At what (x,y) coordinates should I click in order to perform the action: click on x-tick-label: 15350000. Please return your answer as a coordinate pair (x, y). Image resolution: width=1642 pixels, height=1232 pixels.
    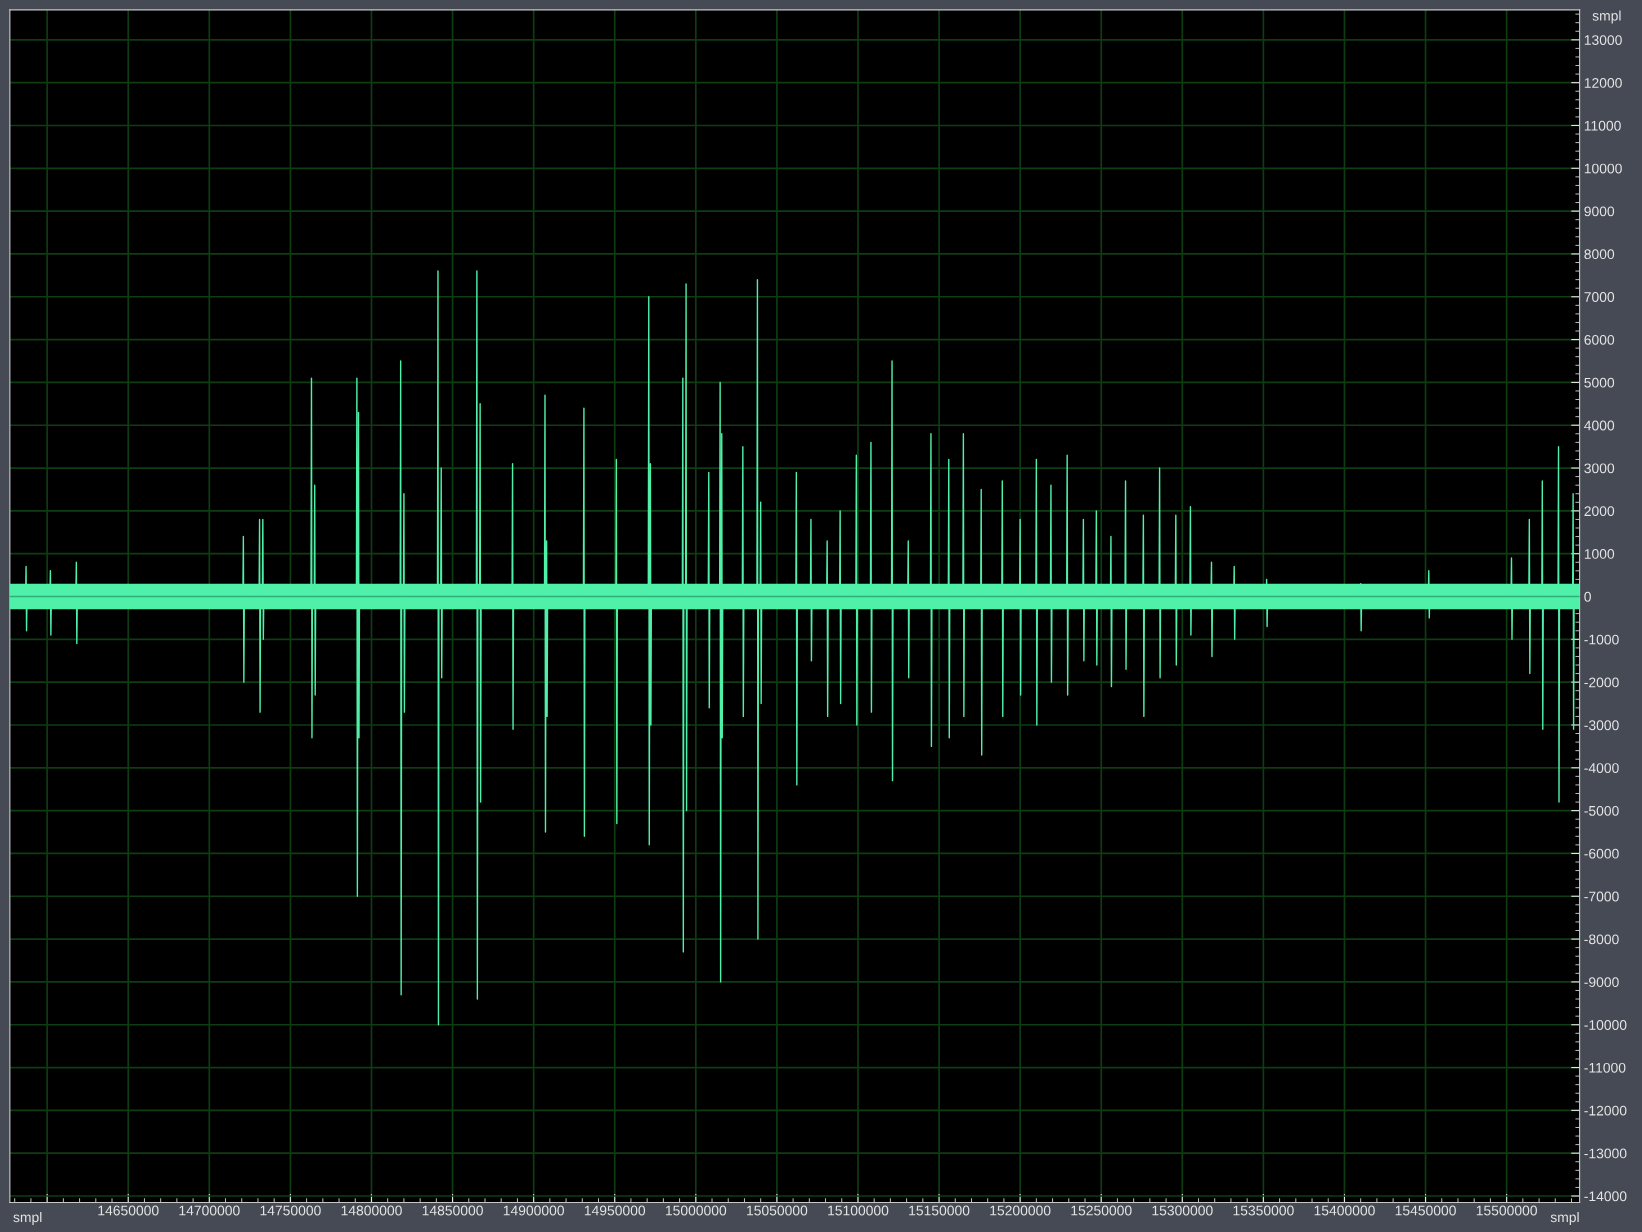
    Looking at the image, I should click on (1263, 1210).